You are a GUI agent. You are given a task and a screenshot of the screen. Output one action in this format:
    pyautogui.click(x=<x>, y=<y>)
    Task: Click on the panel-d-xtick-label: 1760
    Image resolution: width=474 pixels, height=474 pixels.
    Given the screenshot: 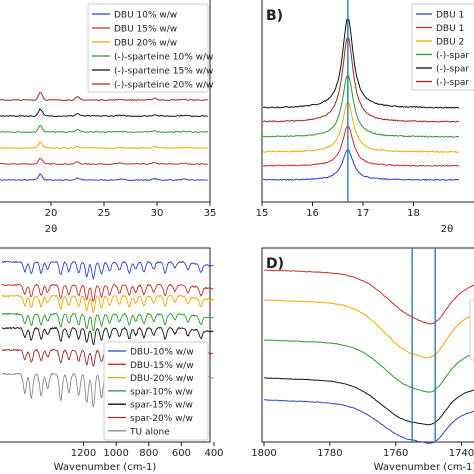 What is the action you would take?
    pyautogui.click(x=395, y=453)
    